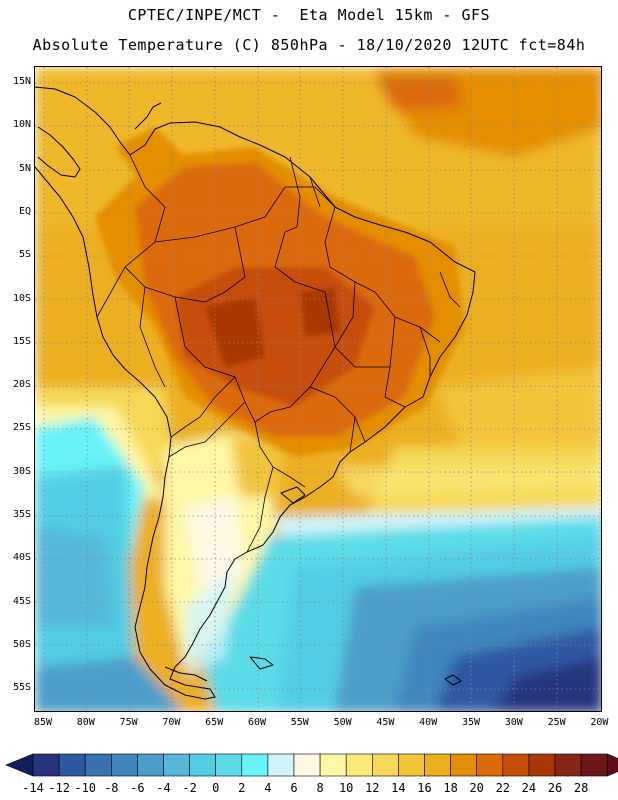 Image resolution: width=618 pixels, height=800 pixels. What do you see at coordinates (556, 722) in the screenshot?
I see `lon-label: 25W` at bounding box center [556, 722].